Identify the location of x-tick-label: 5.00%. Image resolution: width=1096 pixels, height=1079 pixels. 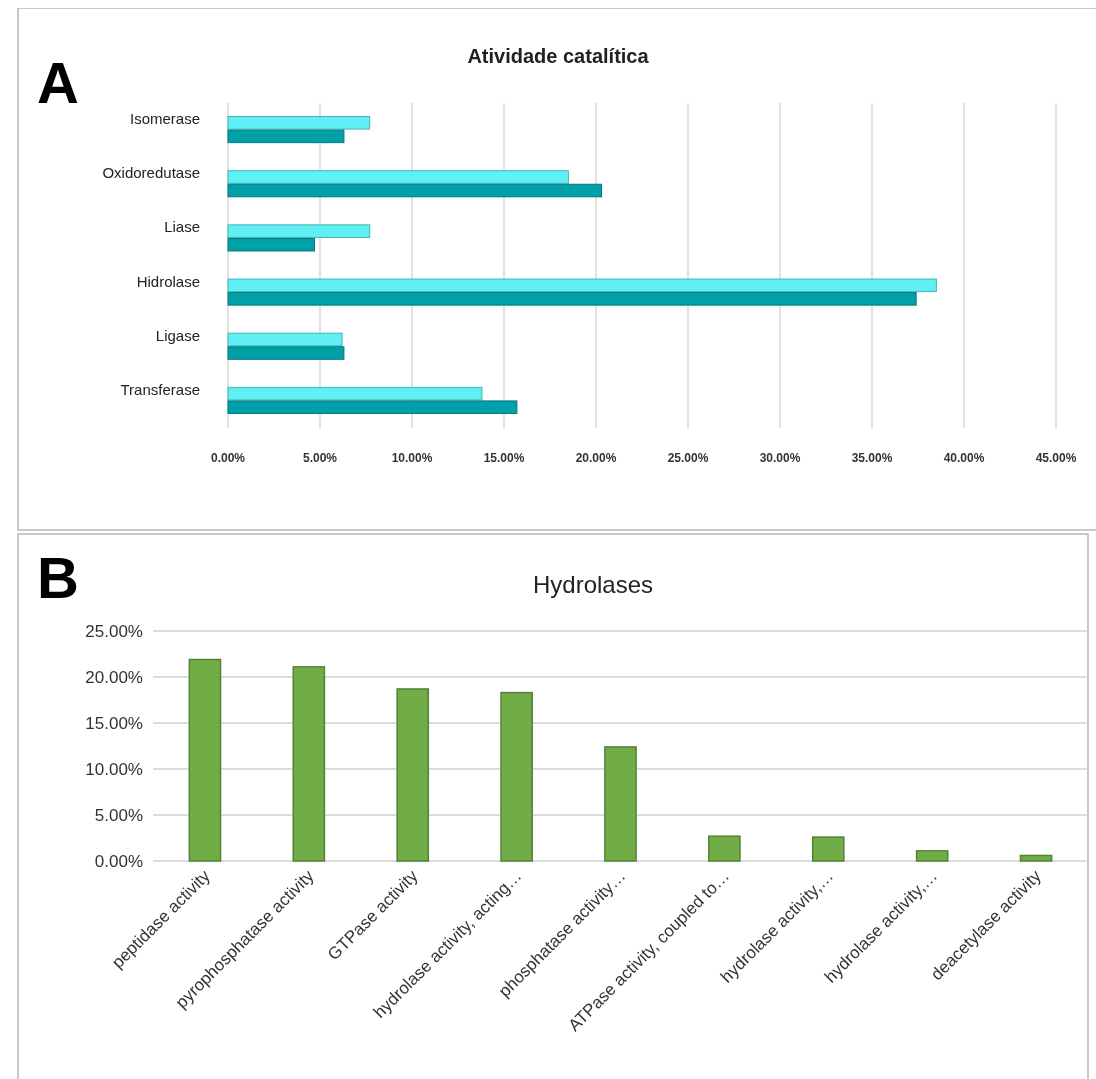
(320, 458).